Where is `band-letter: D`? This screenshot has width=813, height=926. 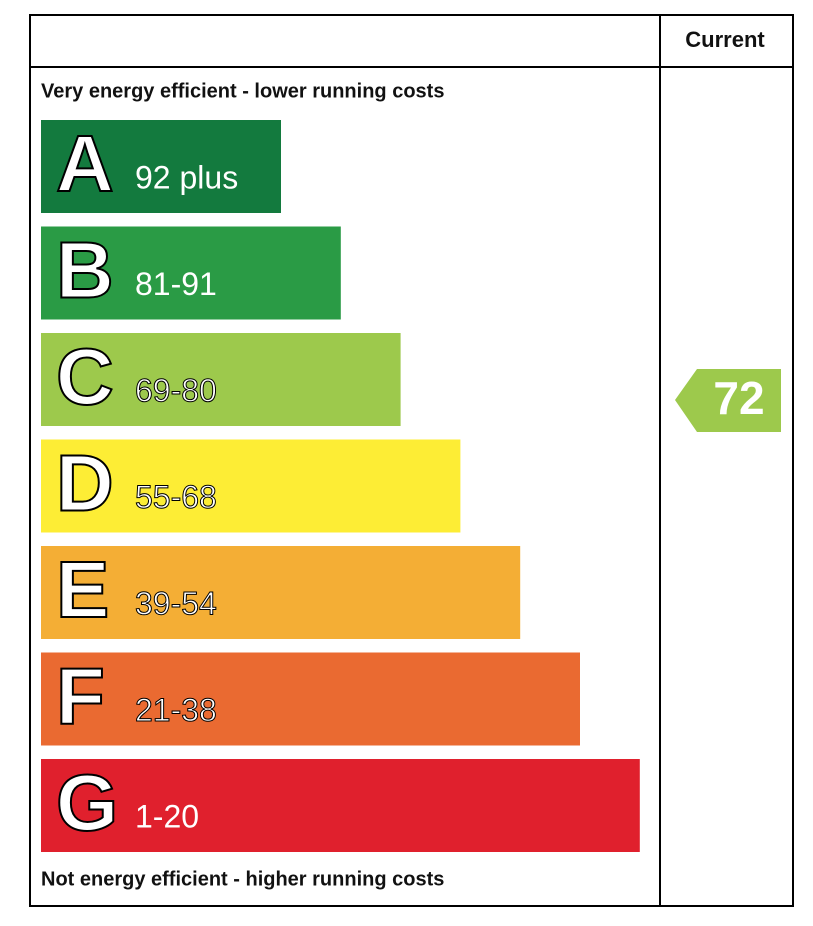 band-letter: D is located at coordinates (85, 483).